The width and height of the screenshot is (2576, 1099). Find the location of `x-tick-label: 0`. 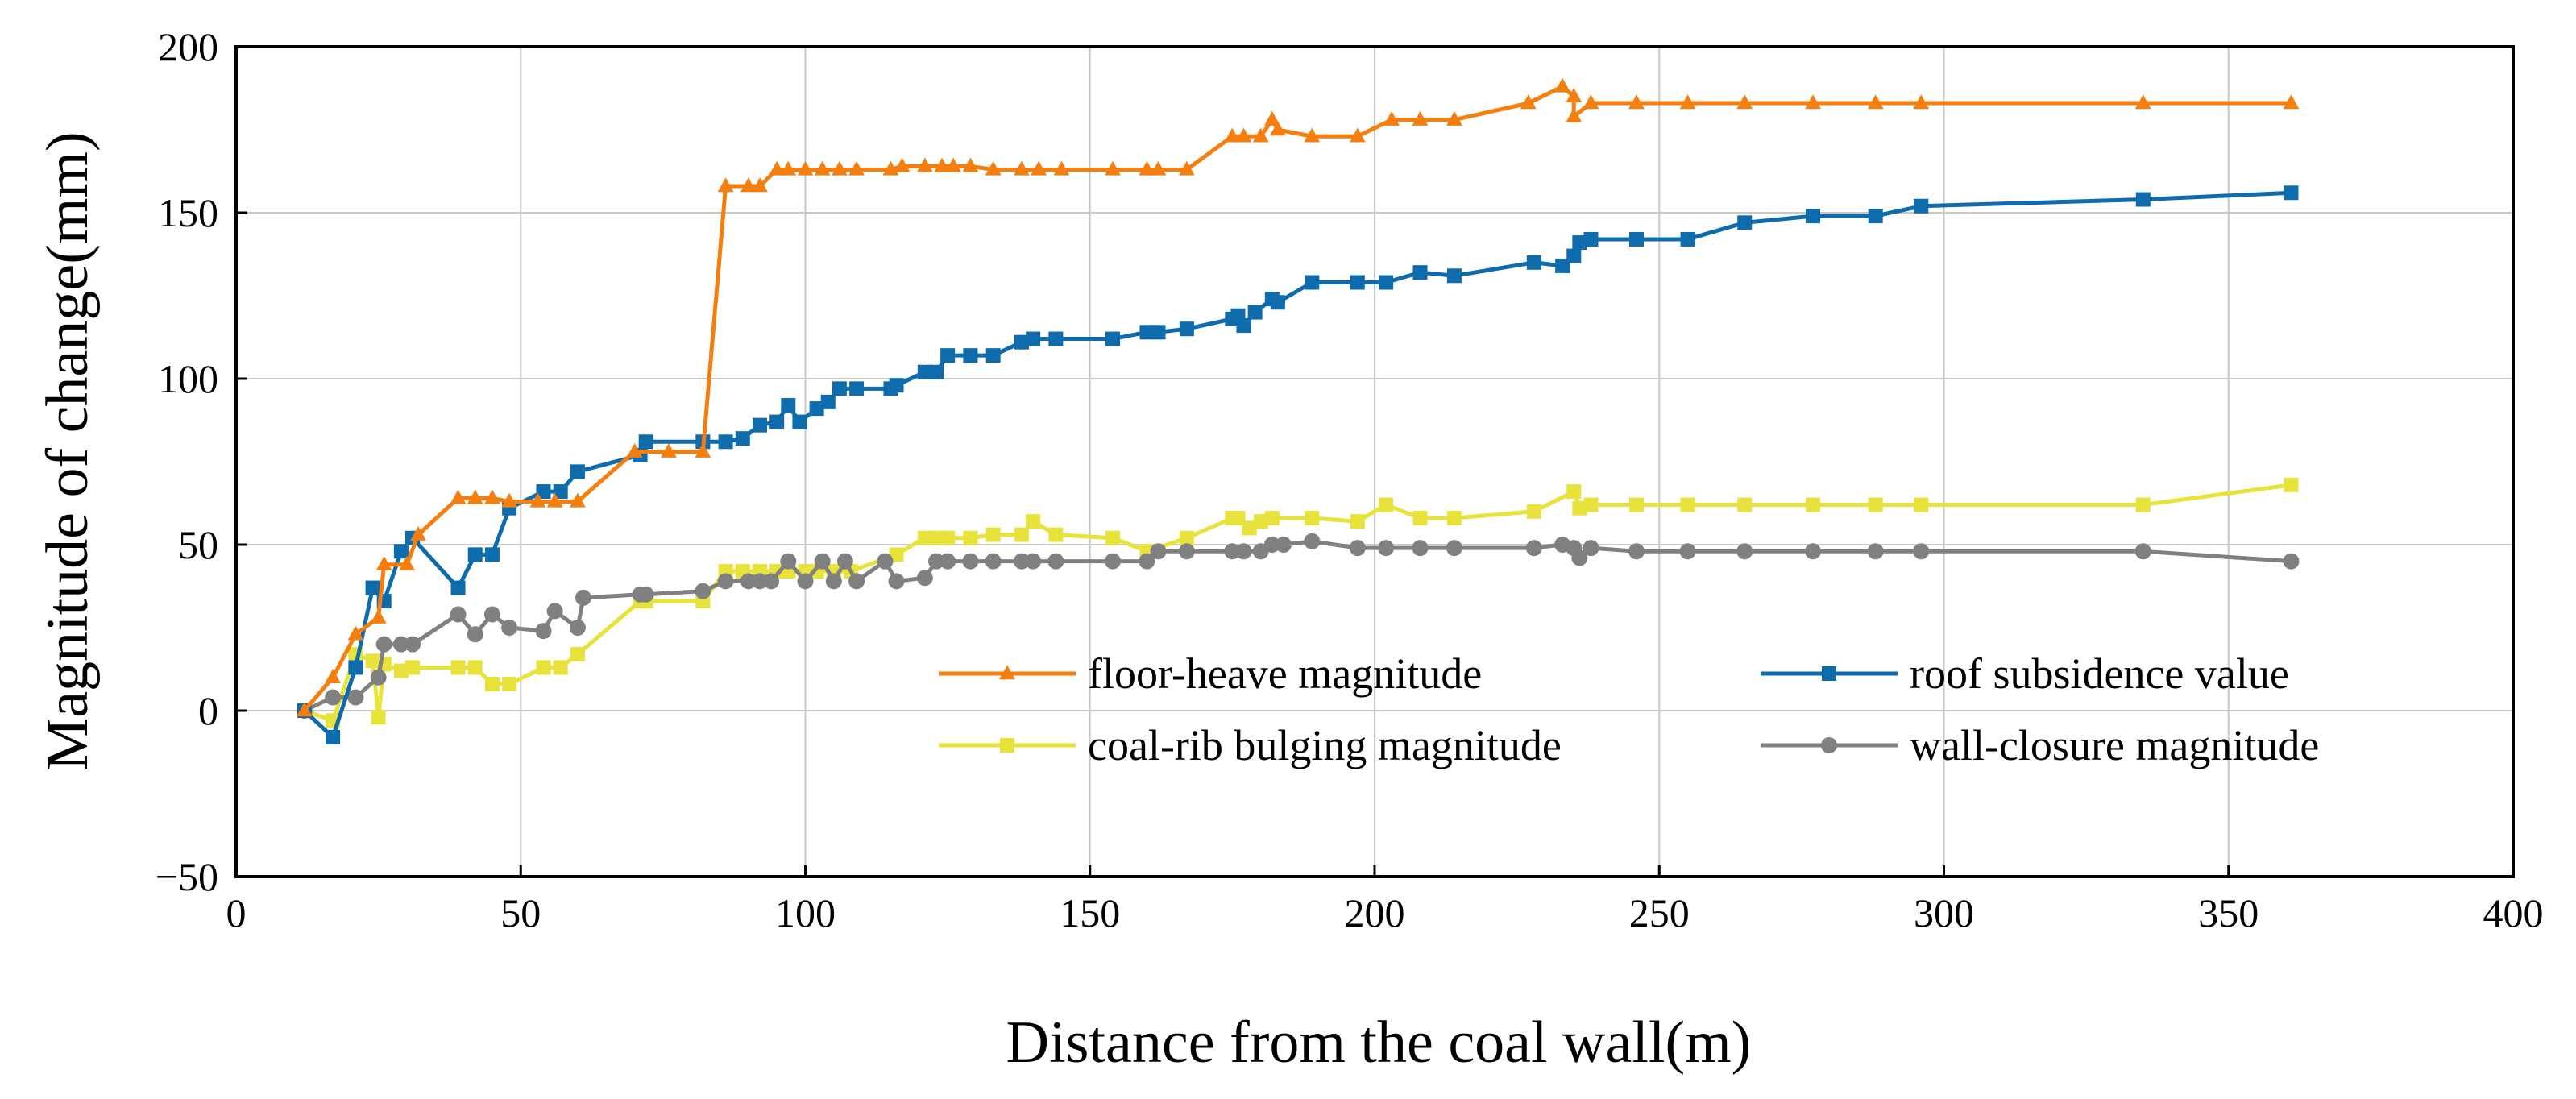

x-tick-label: 0 is located at coordinates (237, 913).